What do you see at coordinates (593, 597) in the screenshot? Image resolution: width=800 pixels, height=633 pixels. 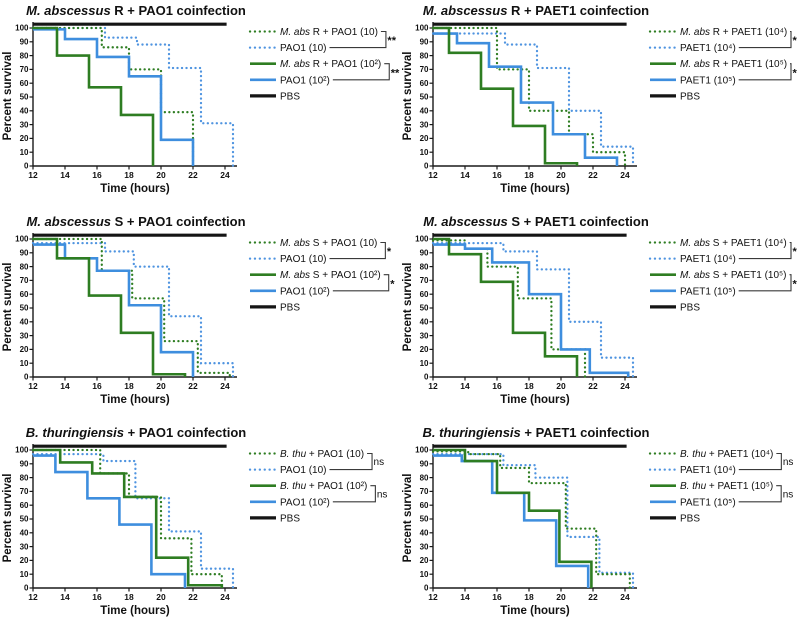 I see `x-tick-label: 22` at bounding box center [593, 597].